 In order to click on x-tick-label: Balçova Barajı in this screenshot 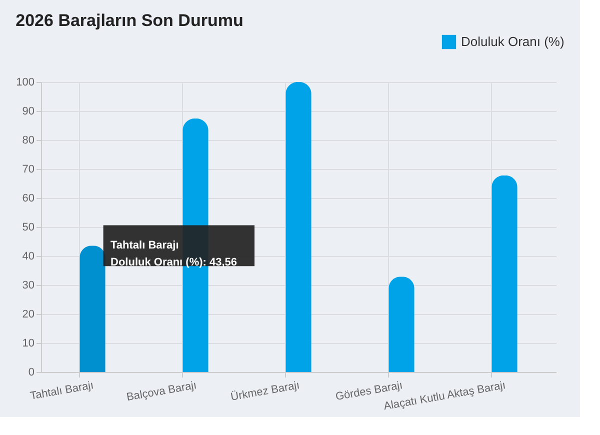, I will do `click(162, 392)`.